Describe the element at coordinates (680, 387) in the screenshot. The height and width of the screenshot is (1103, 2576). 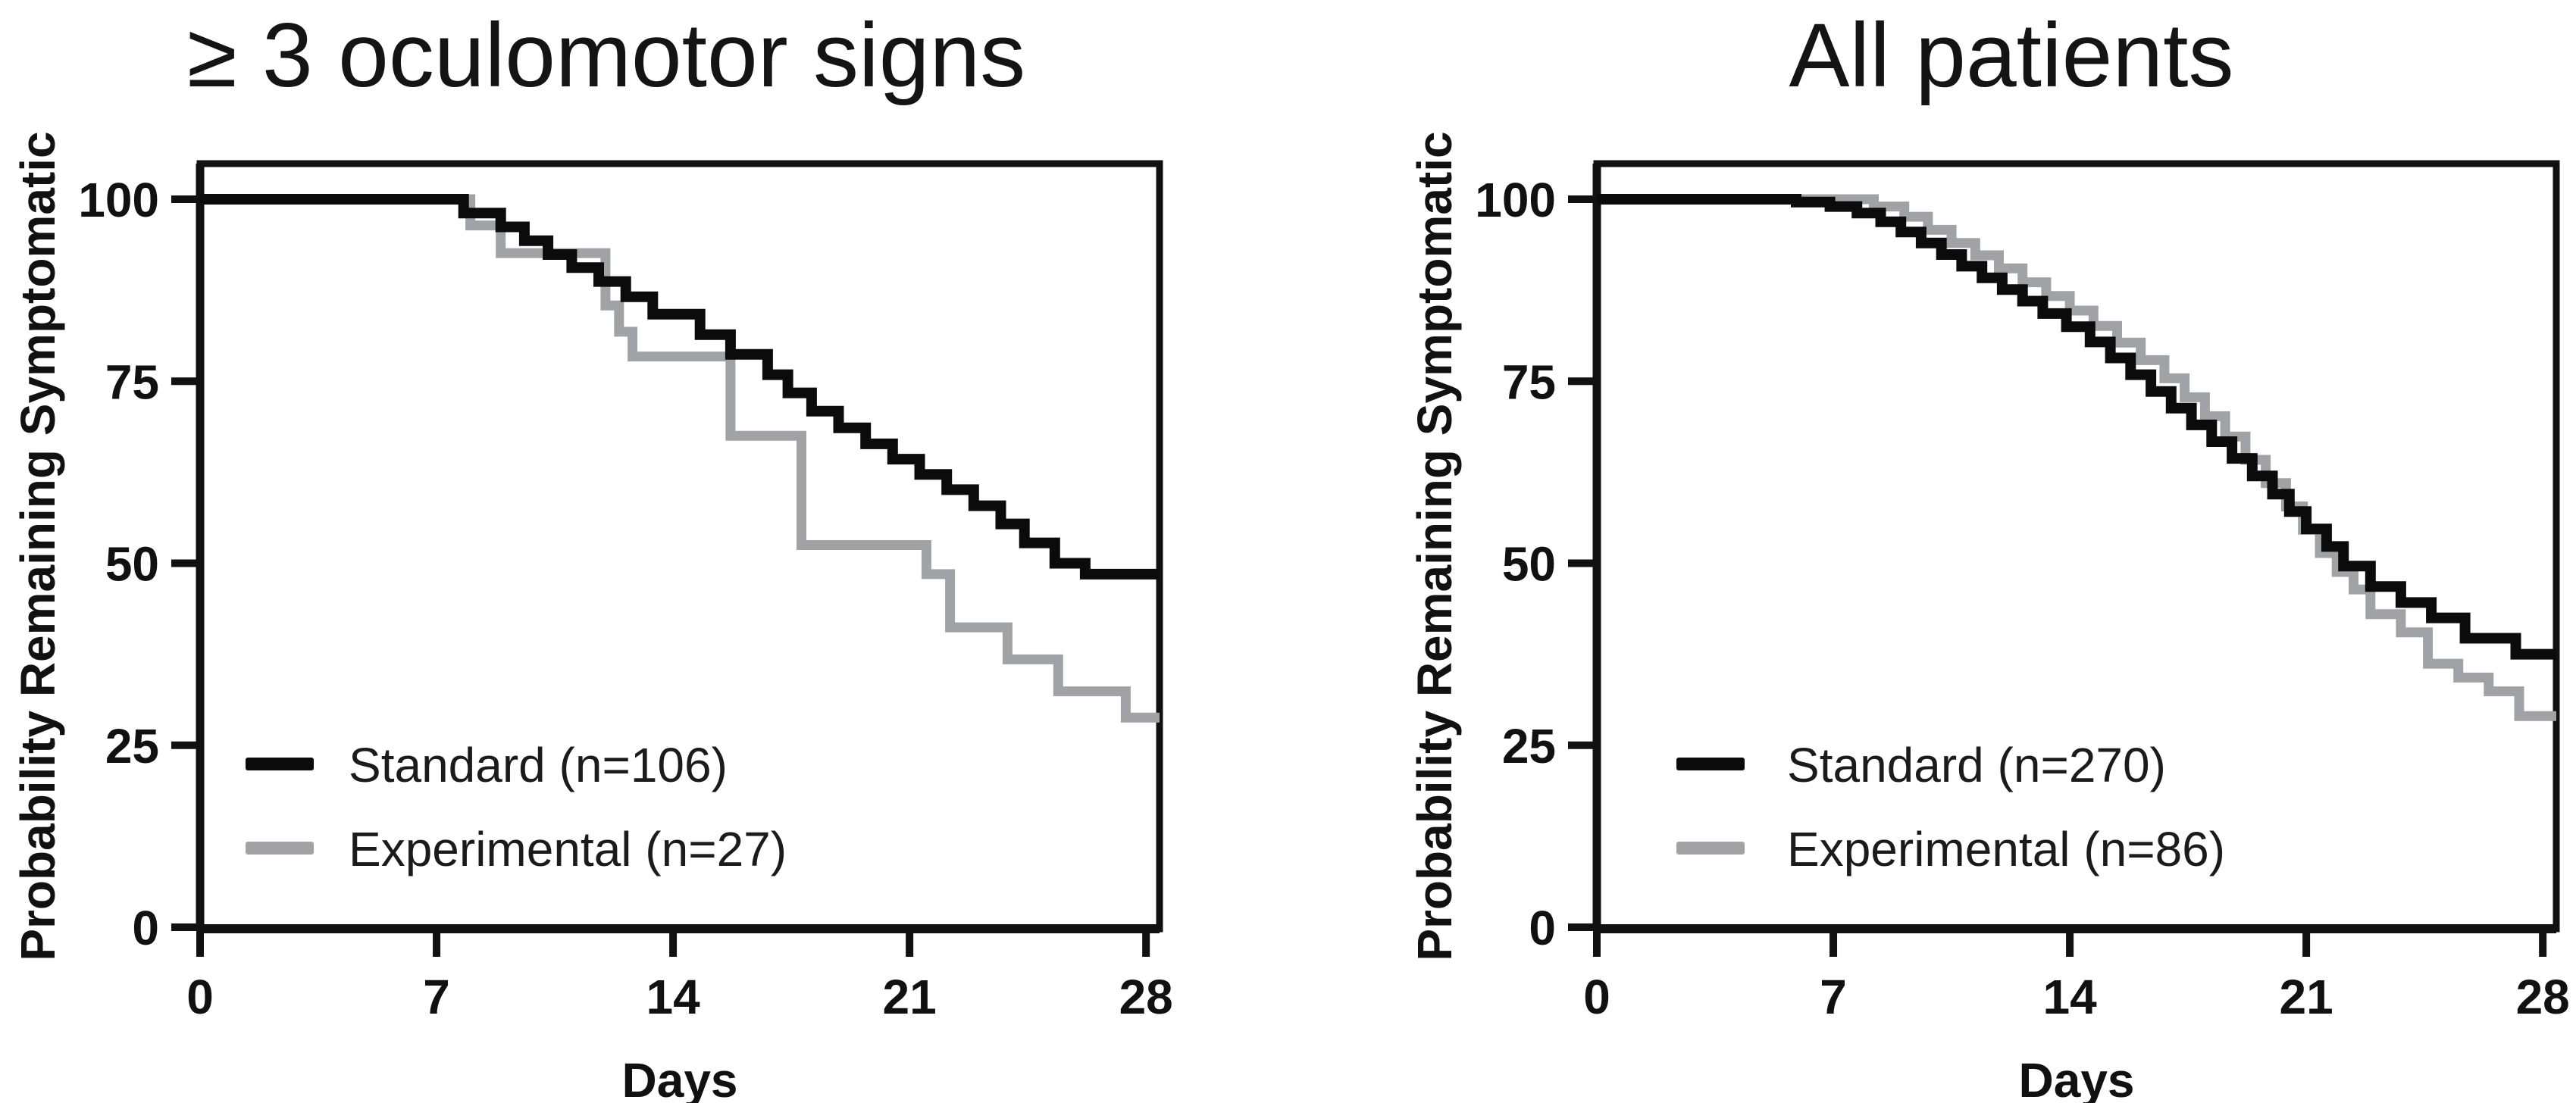
I see `survival-curve-standard-n-106-` at that location.